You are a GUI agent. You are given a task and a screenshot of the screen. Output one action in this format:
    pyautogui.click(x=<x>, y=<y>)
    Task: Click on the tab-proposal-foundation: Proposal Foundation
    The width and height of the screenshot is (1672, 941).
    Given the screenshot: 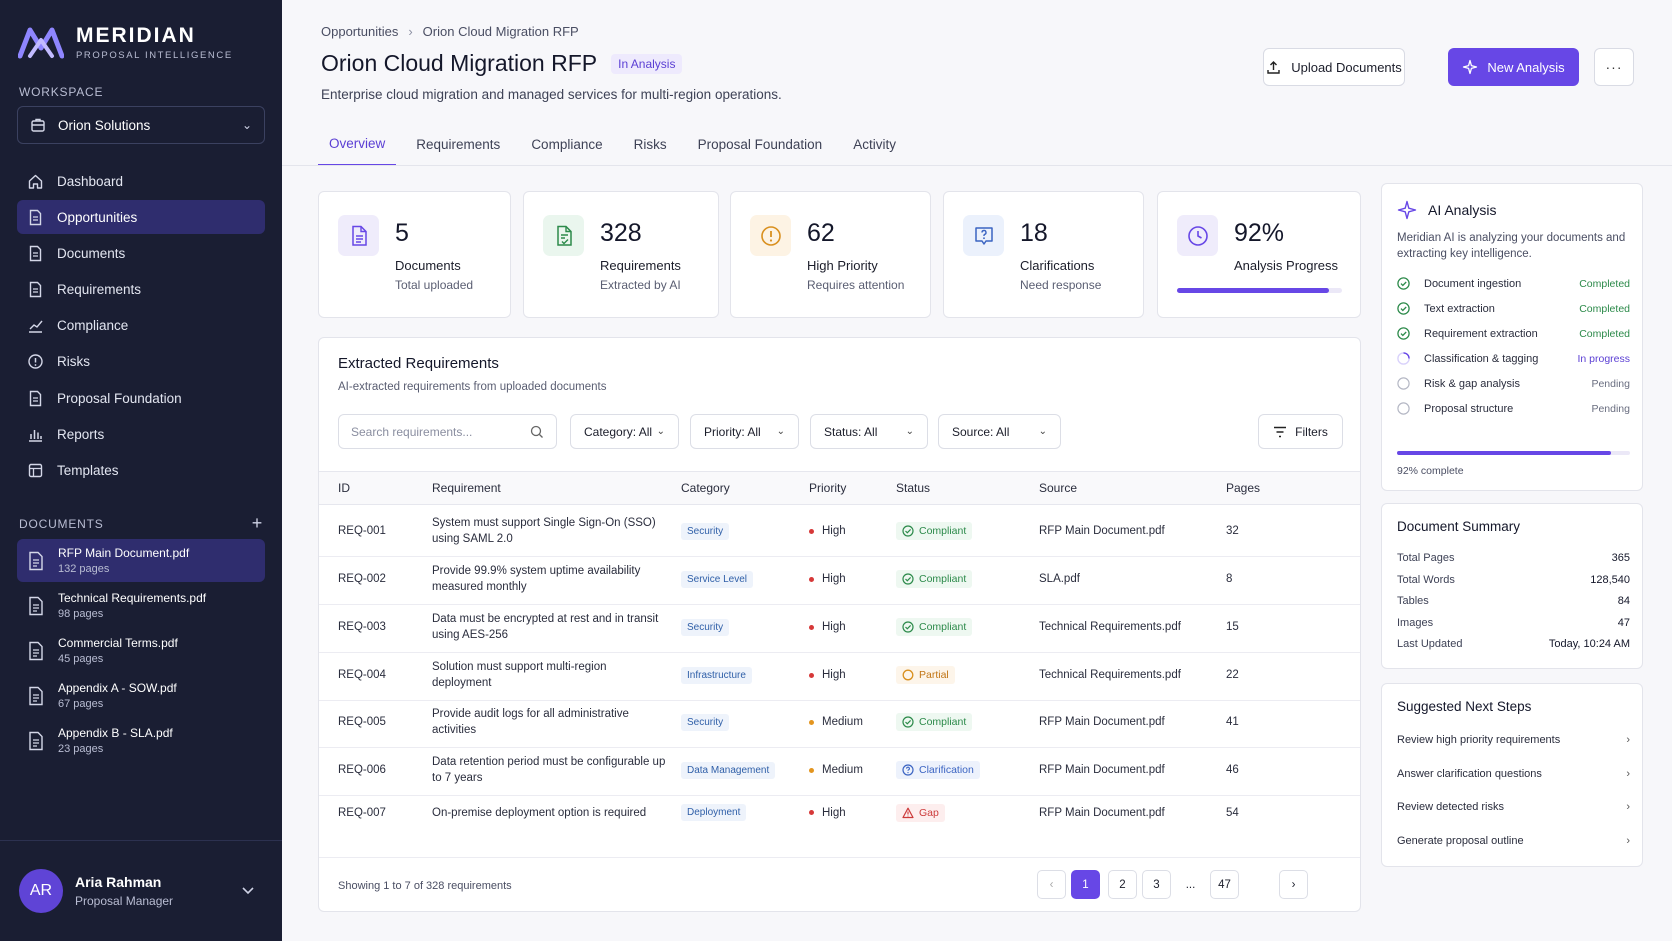 What is the action you would take?
    pyautogui.click(x=760, y=144)
    